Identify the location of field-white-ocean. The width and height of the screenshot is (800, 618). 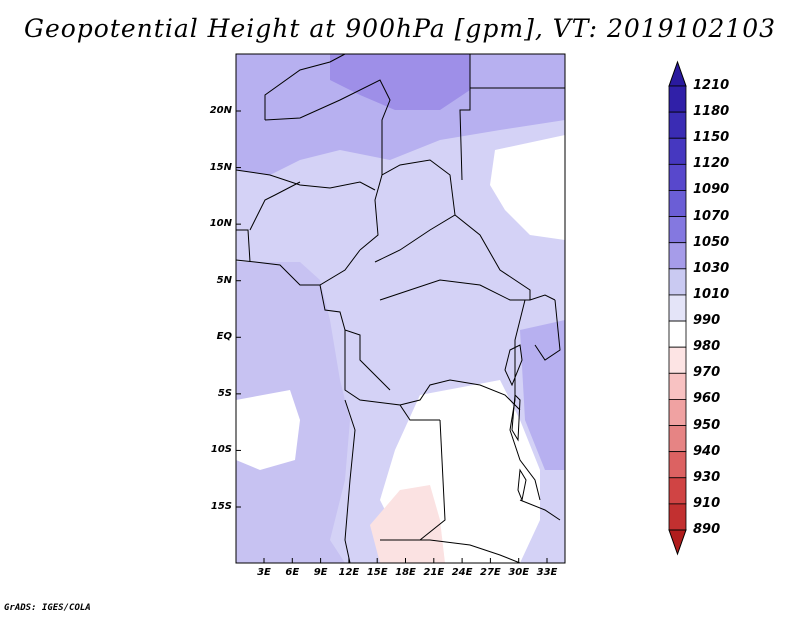
(268, 430).